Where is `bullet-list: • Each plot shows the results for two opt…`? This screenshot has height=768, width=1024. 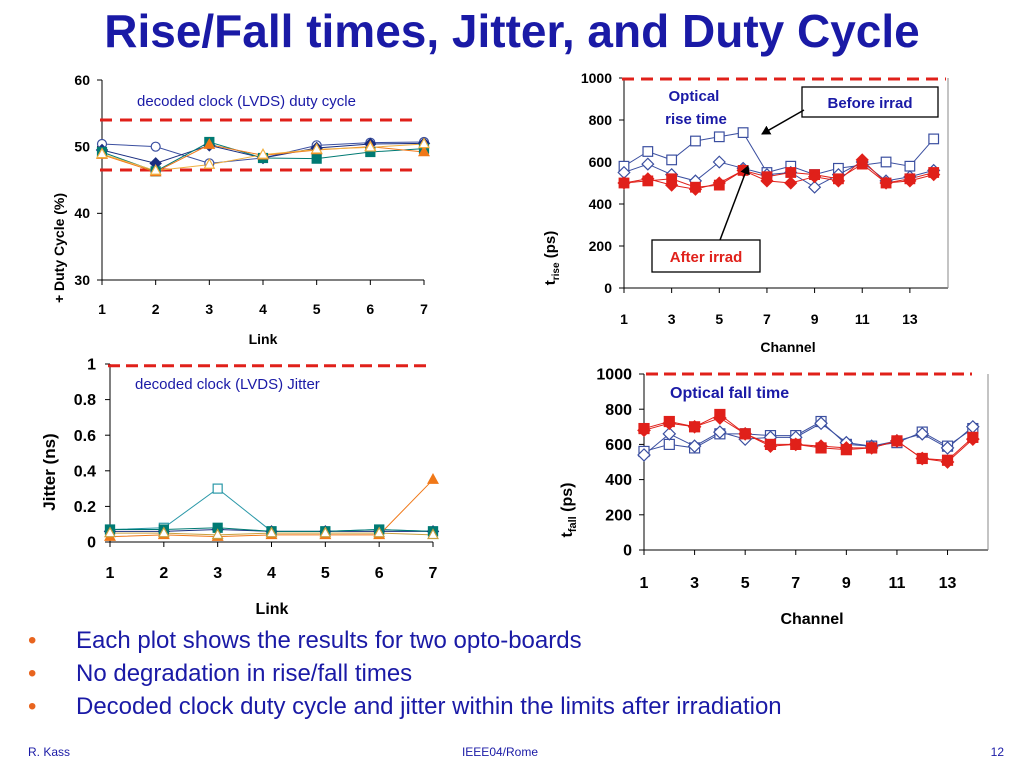 bullet-list: • Each plot shows the results for two opt… is located at coordinates (405, 673).